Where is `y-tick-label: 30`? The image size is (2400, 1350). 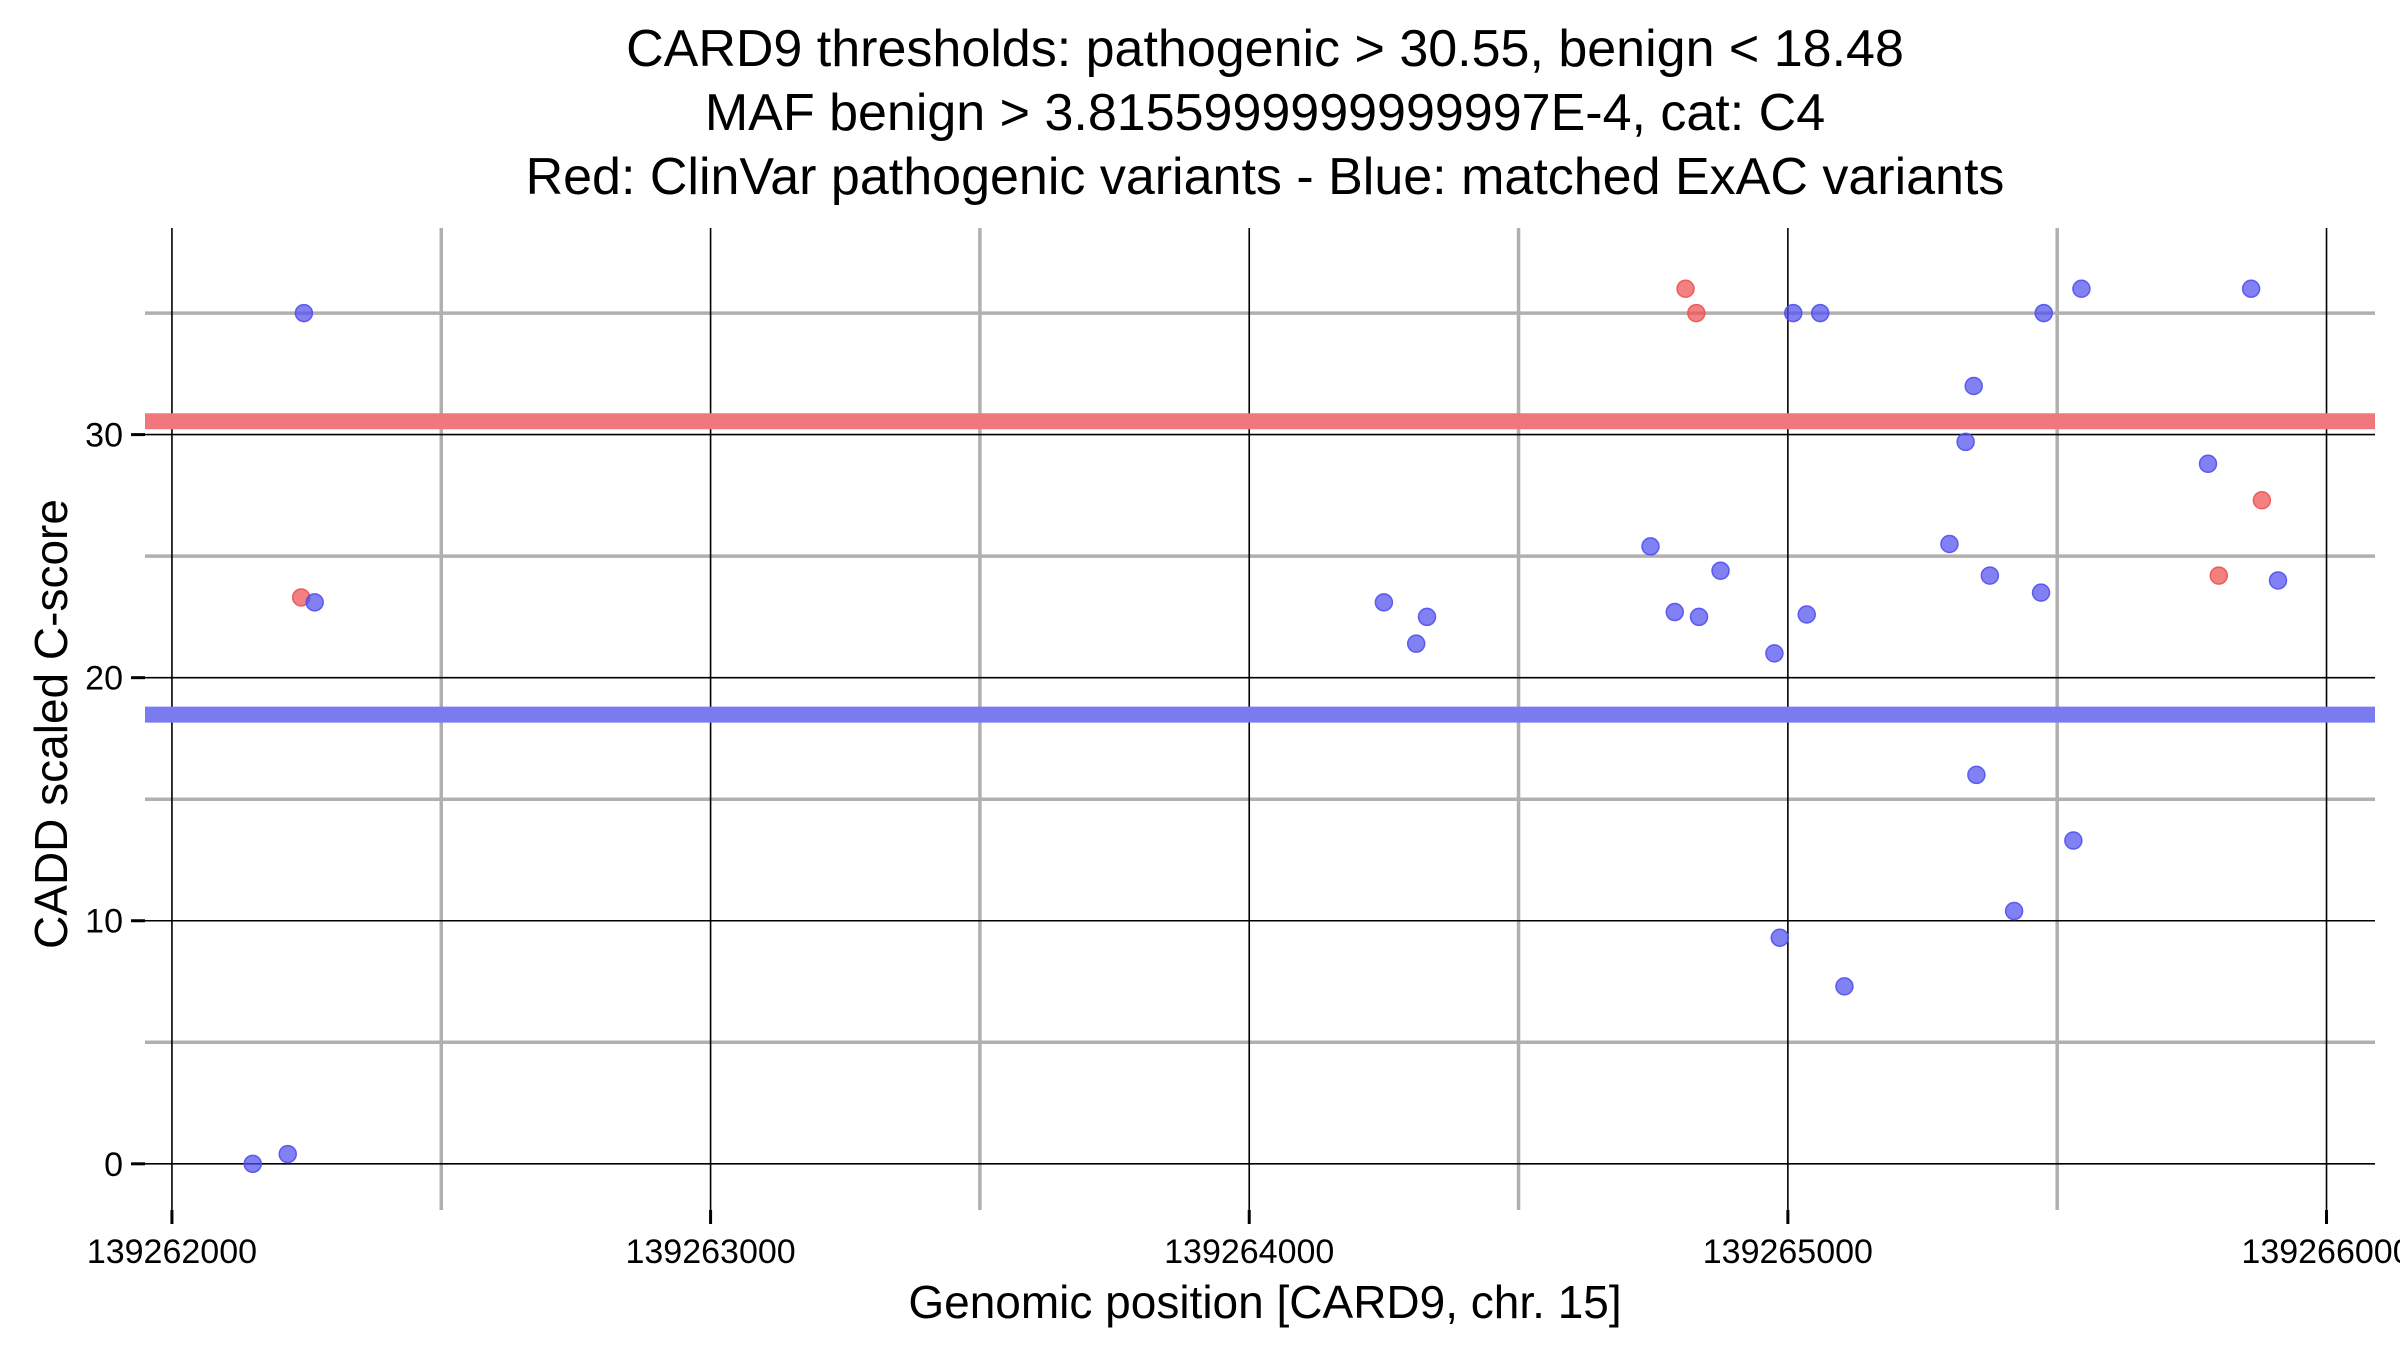
y-tick-label: 30 is located at coordinates (104, 436).